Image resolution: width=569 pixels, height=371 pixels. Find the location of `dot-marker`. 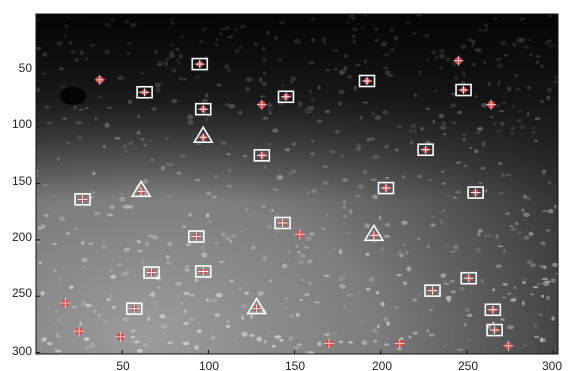

dot-marker is located at coordinates (99, 79).